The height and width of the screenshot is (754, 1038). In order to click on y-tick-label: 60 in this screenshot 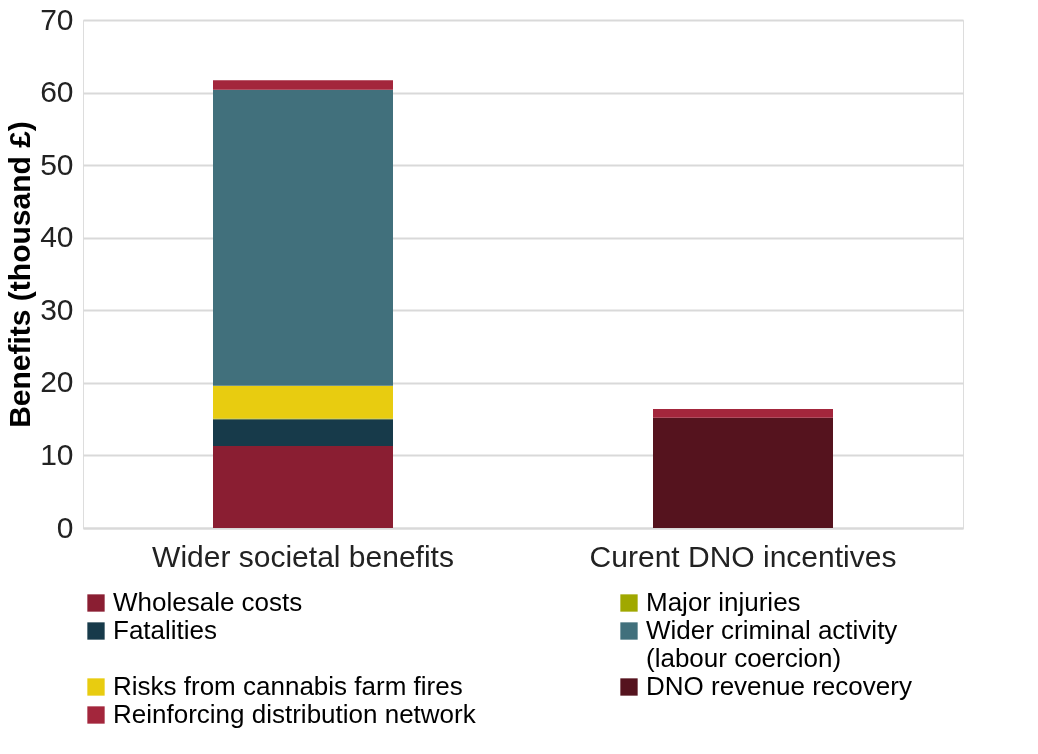, I will do `click(57, 92)`.